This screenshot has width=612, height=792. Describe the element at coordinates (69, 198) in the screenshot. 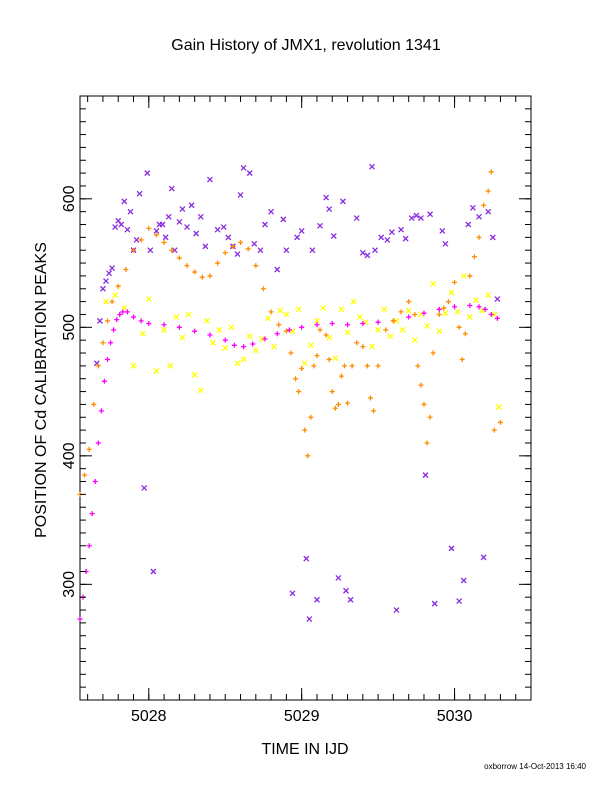

I see `y-tick-label: 600` at that location.